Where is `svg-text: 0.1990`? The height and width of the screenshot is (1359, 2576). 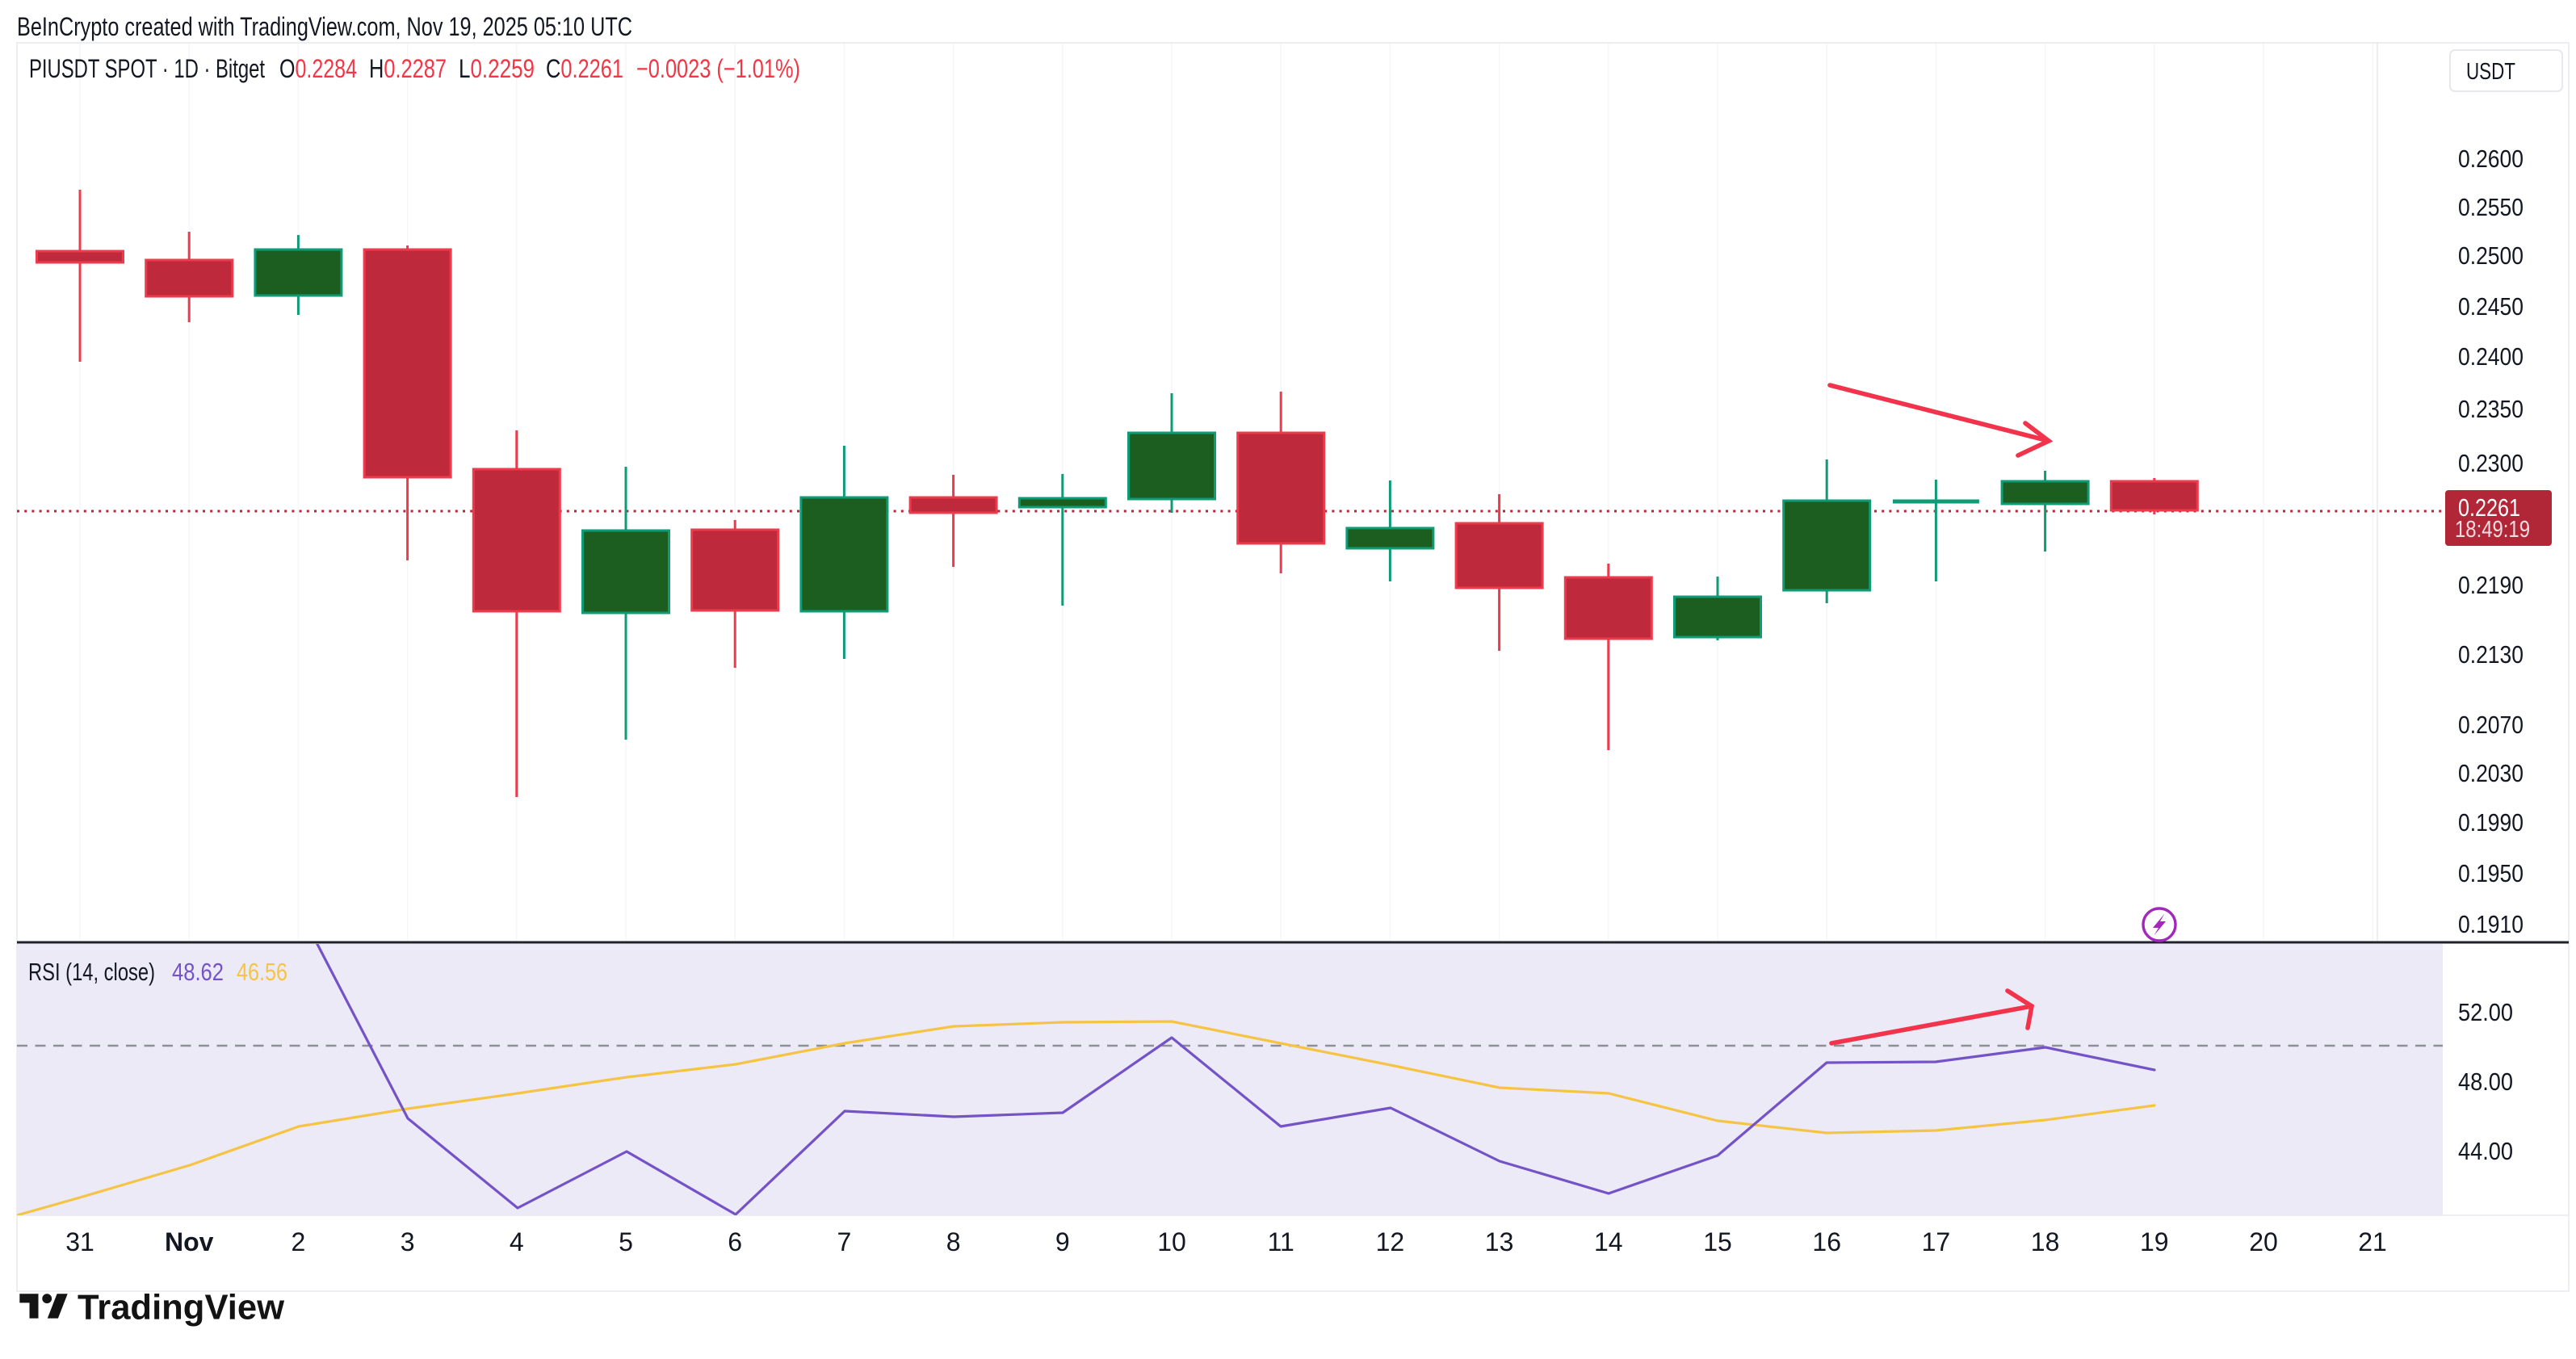
svg-text: 0.1990 is located at coordinates (2491, 822).